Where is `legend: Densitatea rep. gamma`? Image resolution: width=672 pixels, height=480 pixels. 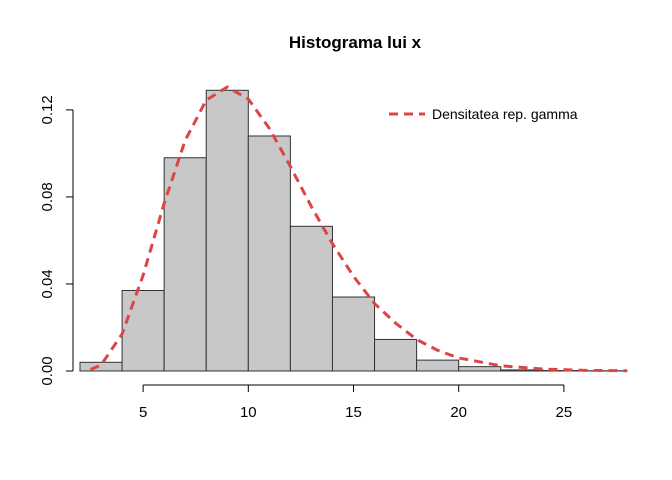
legend: Densitatea rep. gamma is located at coordinates (483, 114).